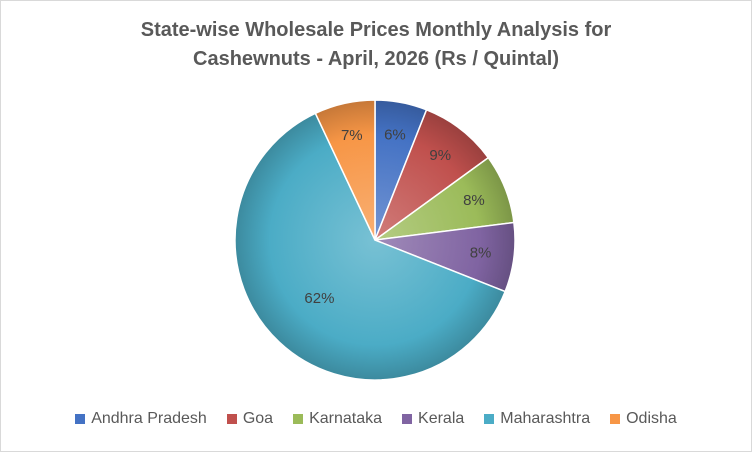 The height and width of the screenshot is (452, 752). I want to click on legend-label: Karnataka, so click(346, 418).